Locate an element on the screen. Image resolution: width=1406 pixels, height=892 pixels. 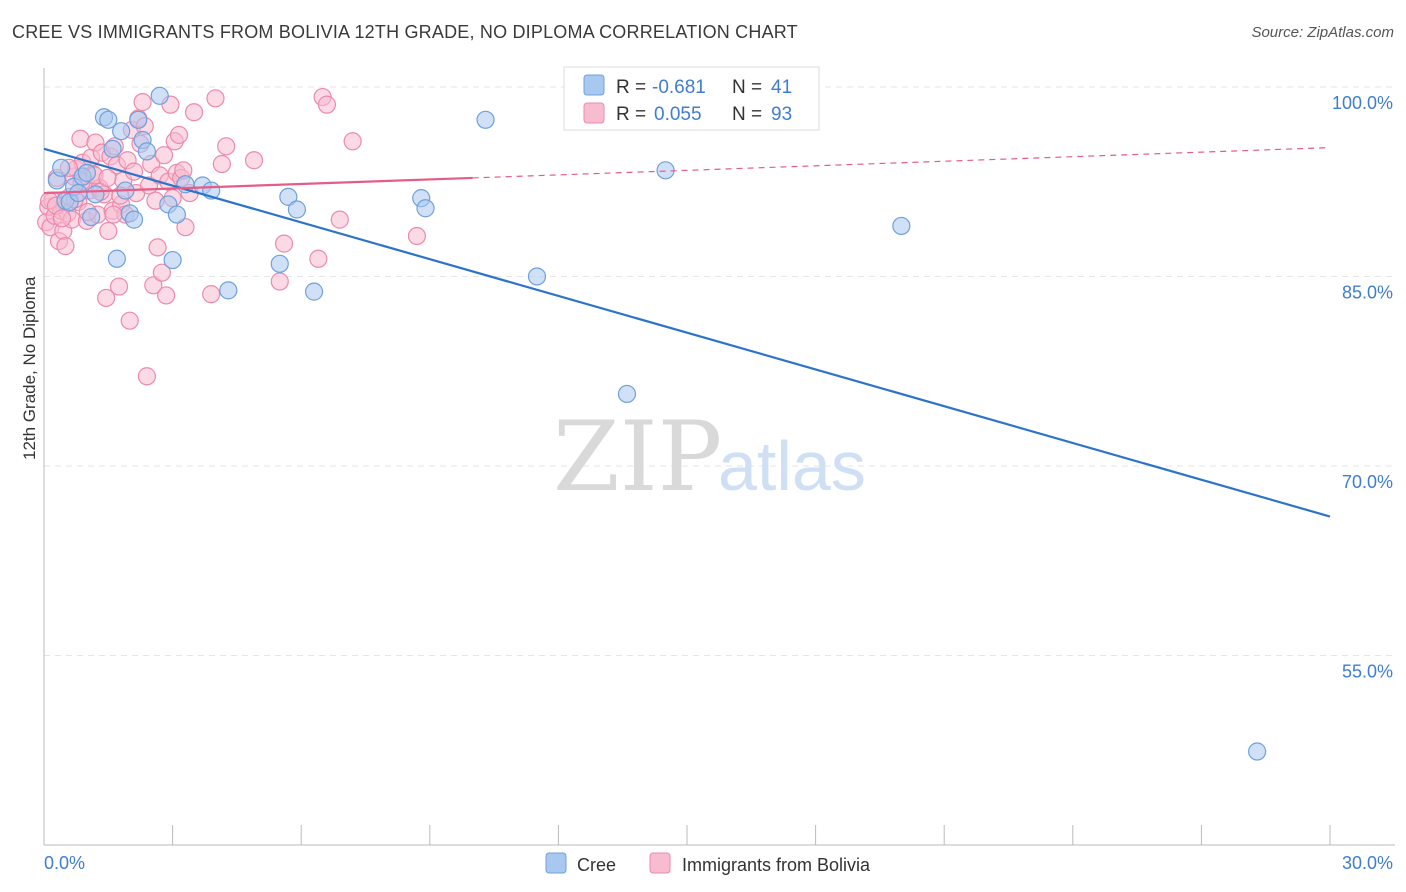
stats-legend: R = -0.681 N = 41 R = 0.055 N = 93 is located at coordinates (691, 98).